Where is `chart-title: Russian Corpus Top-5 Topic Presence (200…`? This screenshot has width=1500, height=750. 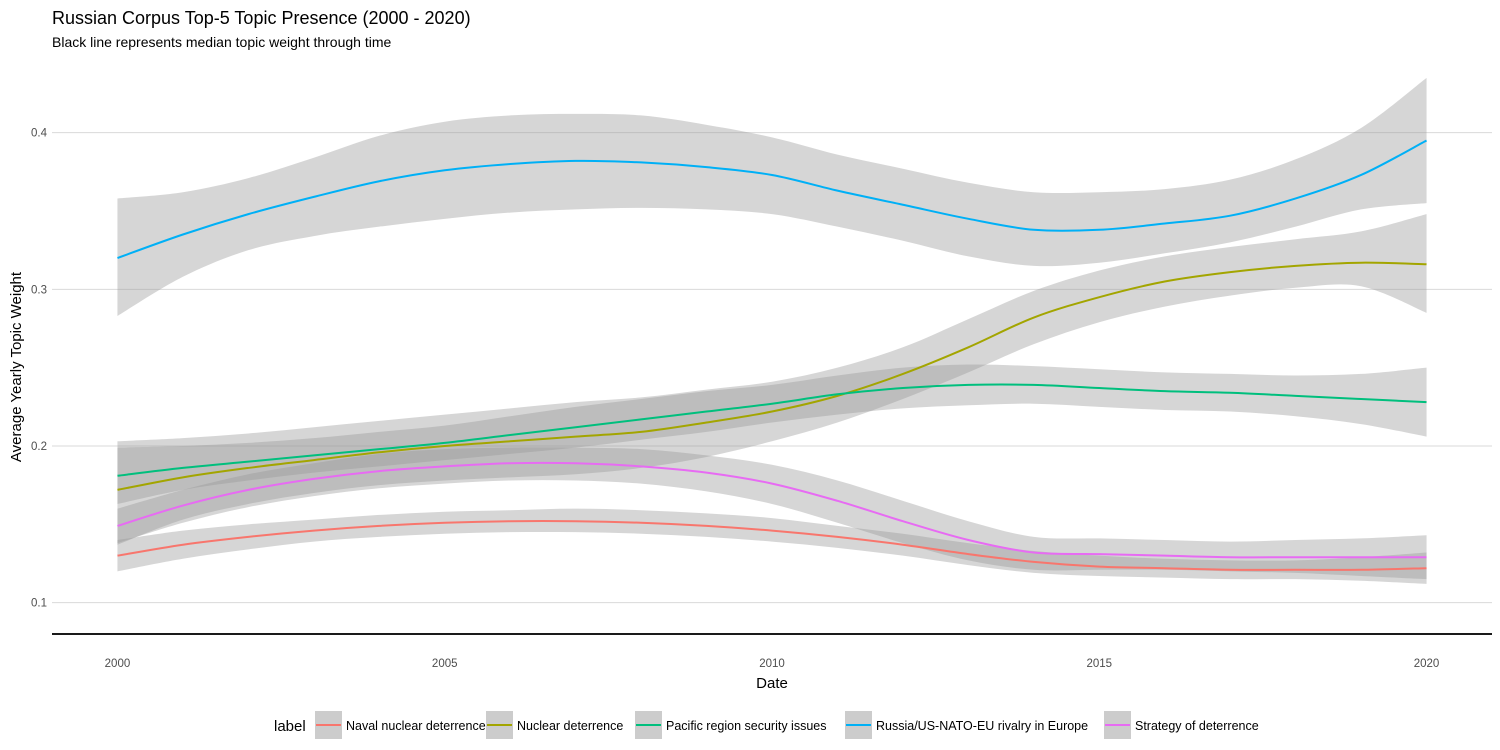
chart-title: Russian Corpus Top-5 Topic Presence (200… is located at coordinates (261, 18).